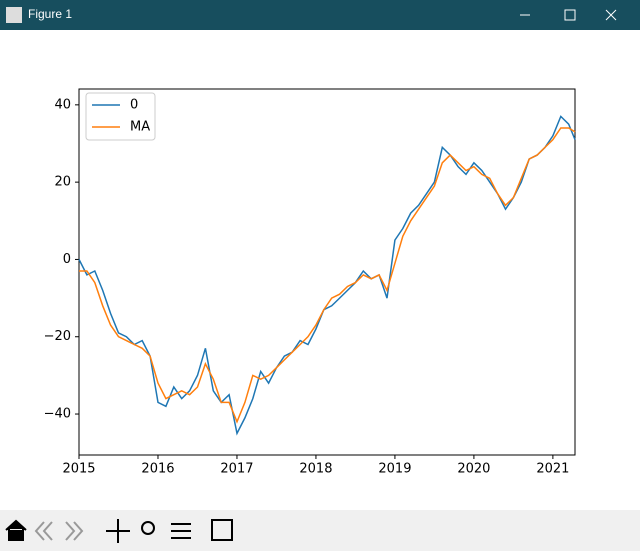 Image resolution: width=640 pixels, height=555 pixels. I want to click on x-tick-label: 2018, so click(315, 469).